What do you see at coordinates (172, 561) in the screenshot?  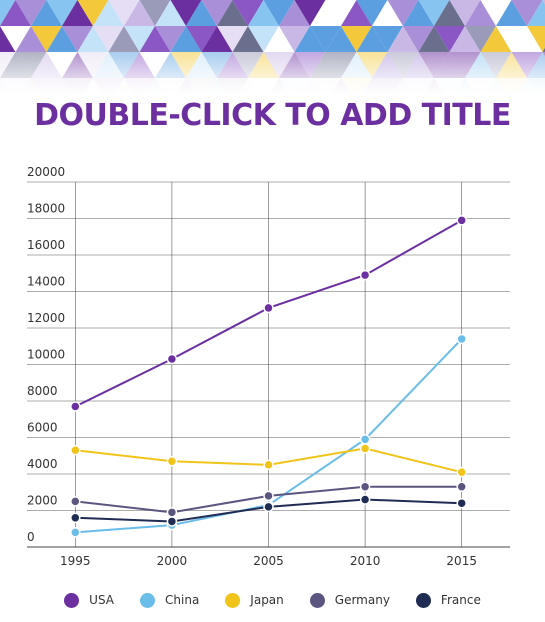 I see `x-tick-label: 2000` at bounding box center [172, 561].